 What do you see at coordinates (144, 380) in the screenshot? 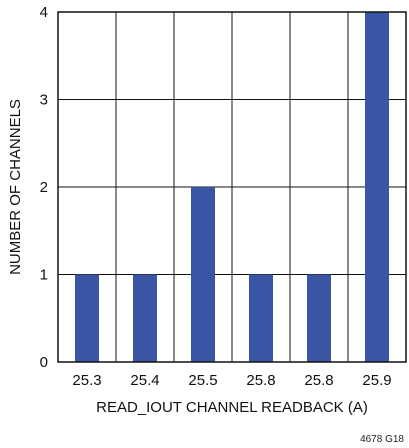
I see `x-tick-label: 25.4` at bounding box center [144, 380].